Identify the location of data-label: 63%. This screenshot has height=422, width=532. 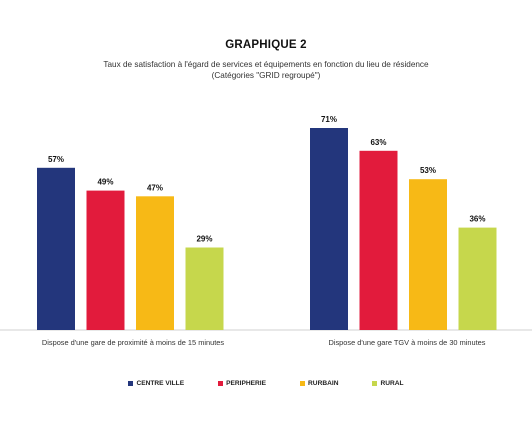
(378, 142).